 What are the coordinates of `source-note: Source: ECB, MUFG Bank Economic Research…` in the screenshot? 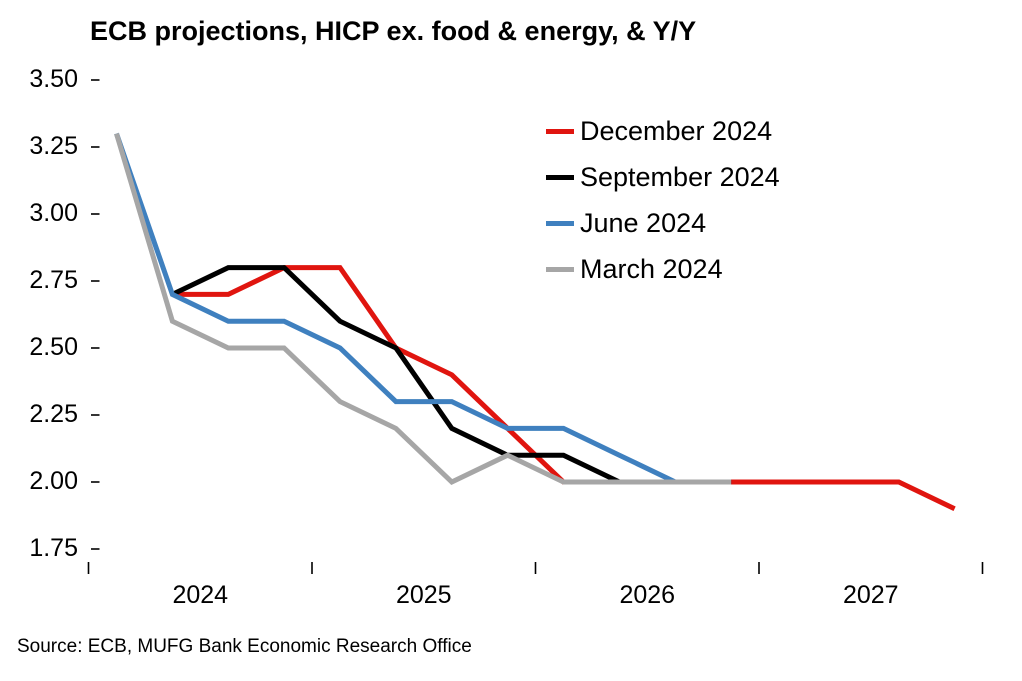 It's located at (244, 646).